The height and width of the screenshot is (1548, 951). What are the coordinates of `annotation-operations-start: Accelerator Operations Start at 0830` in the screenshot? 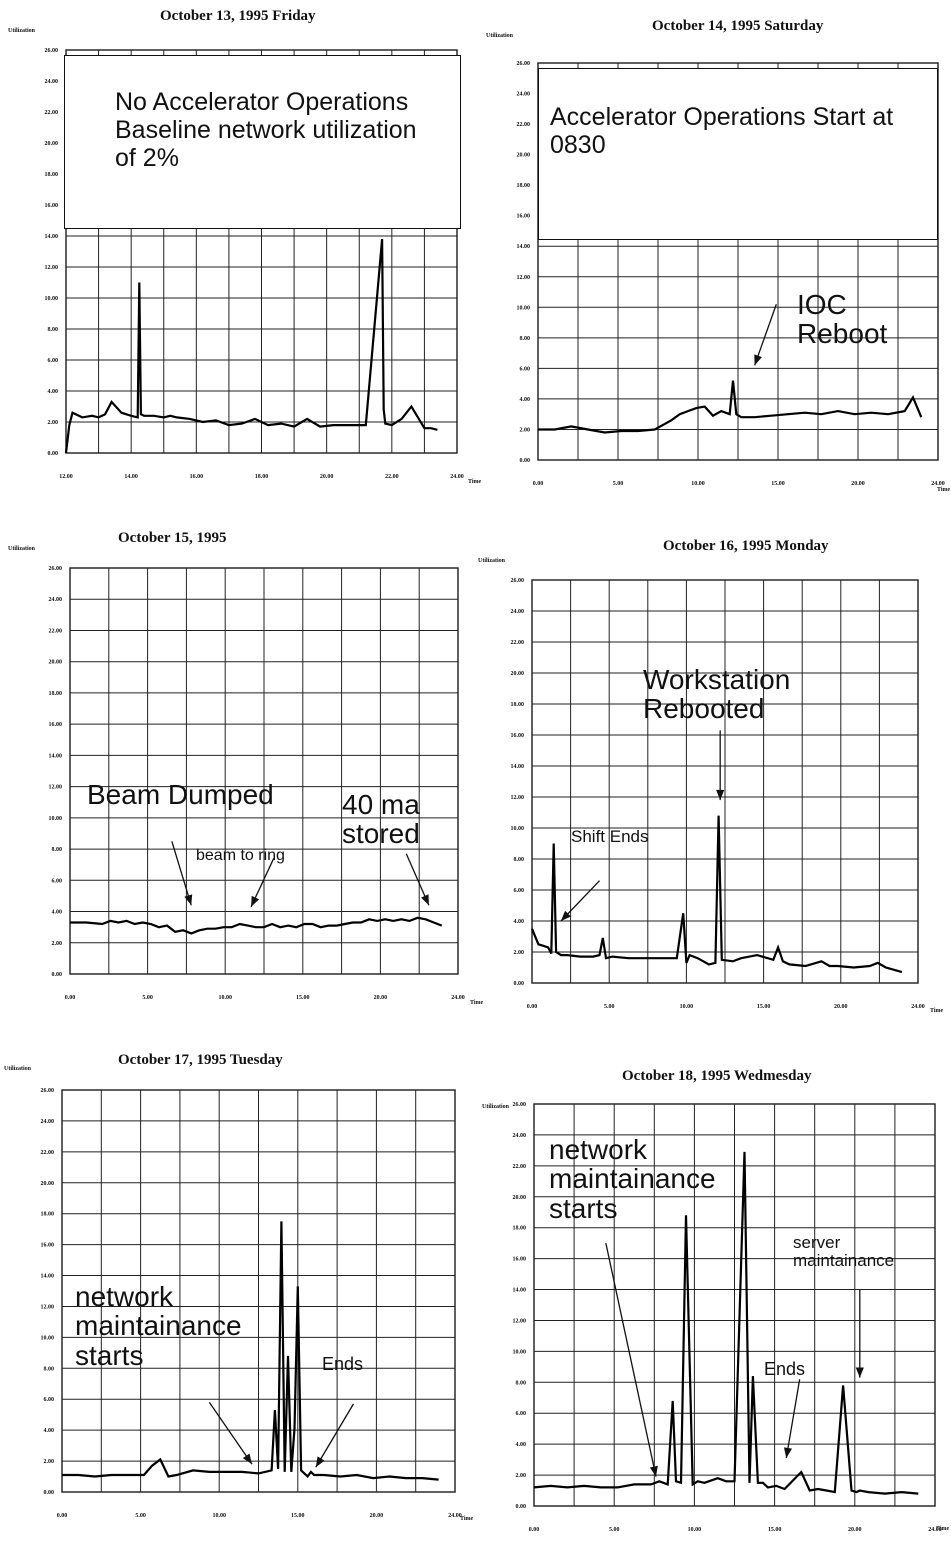 It's located at (722, 131).